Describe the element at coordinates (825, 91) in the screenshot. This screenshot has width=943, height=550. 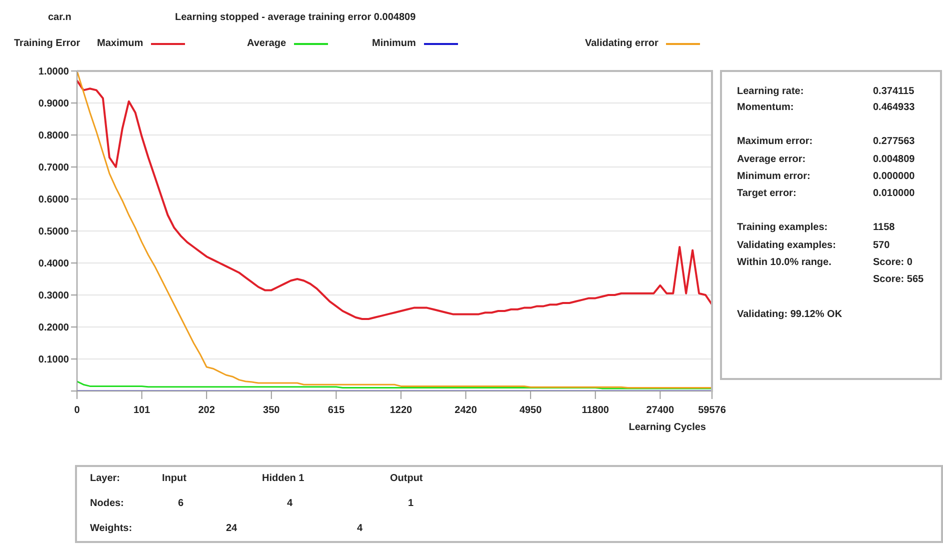
I see `text: Learning rate: 0.374115` at that location.